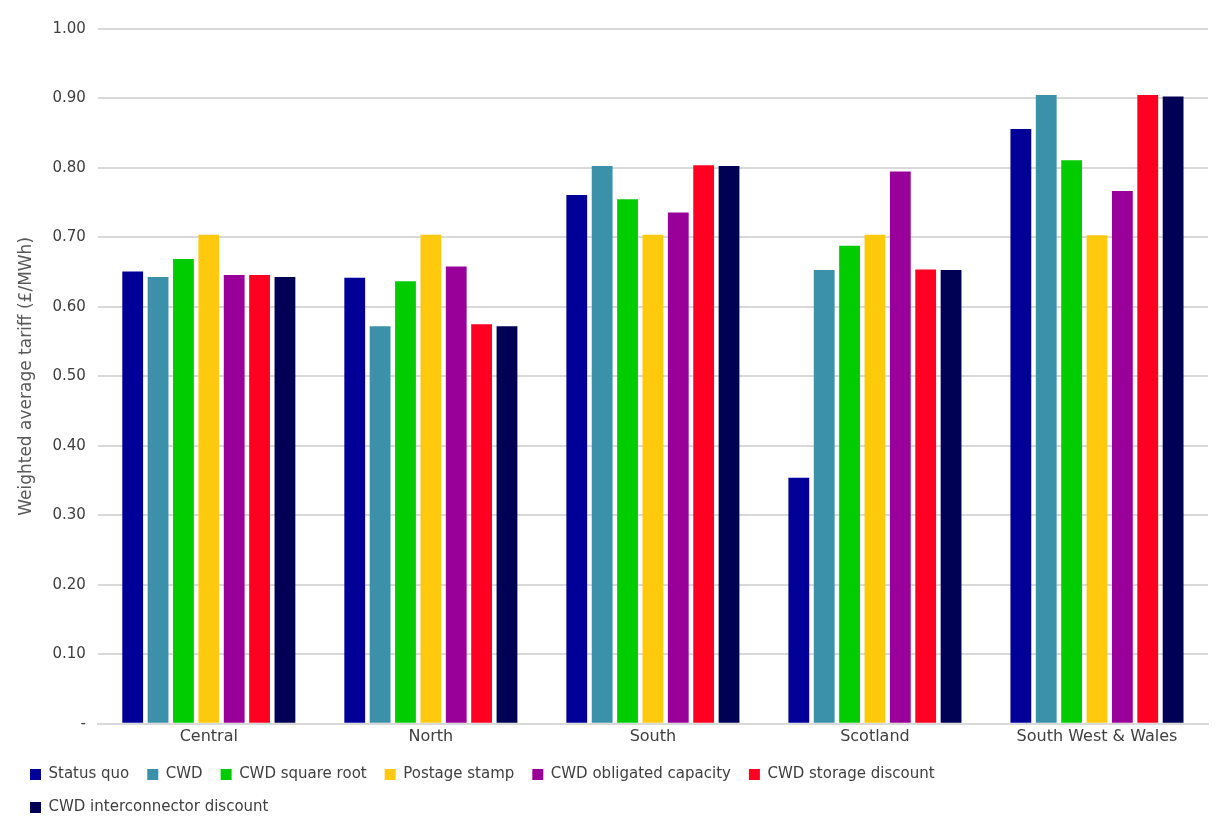  Describe the element at coordinates (69, 583) in the screenshot. I see `y-tick-label: 0.20` at that location.